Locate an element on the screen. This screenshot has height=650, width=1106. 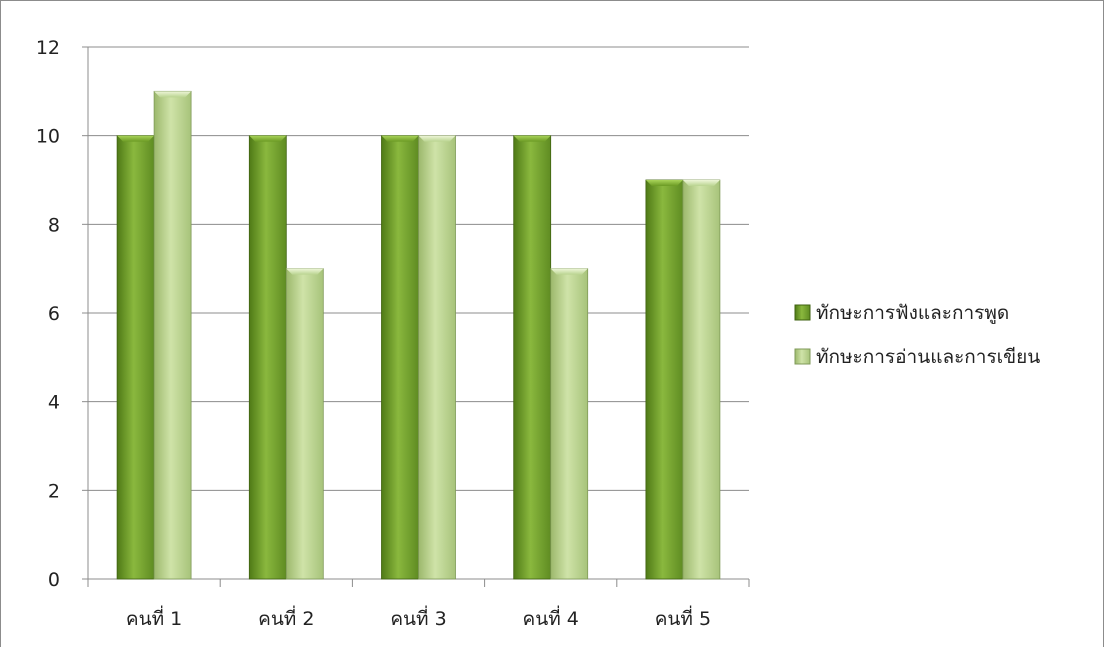
y-tick-label: 4 is located at coordinates (54, 403).